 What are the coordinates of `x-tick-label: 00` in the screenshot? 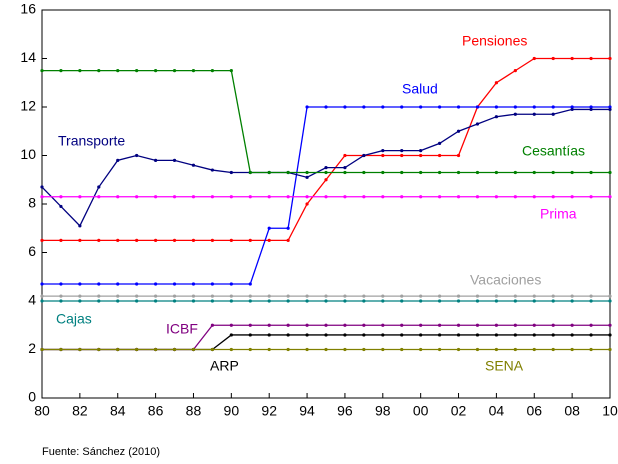 It's located at (421, 411).